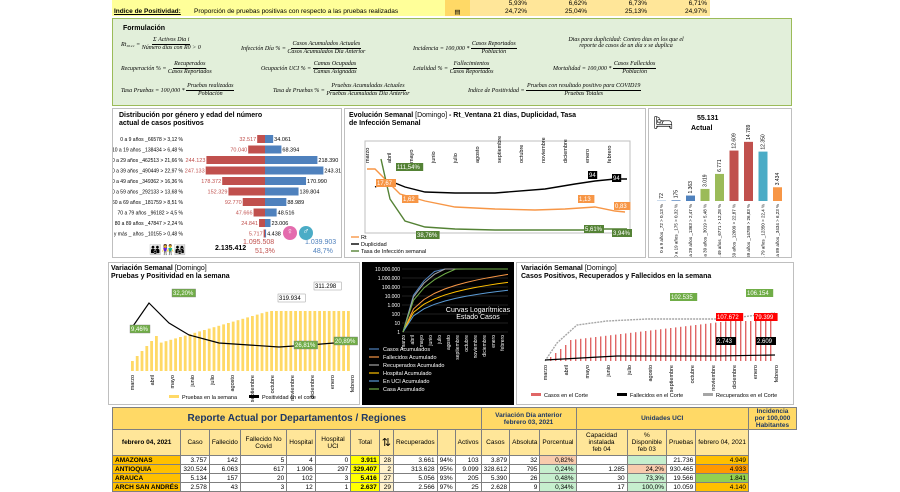 This screenshot has height=492, width=900. Describe the element at coordinates (386, 487) in the screenshot. I see `table-cell: 29` at that location.